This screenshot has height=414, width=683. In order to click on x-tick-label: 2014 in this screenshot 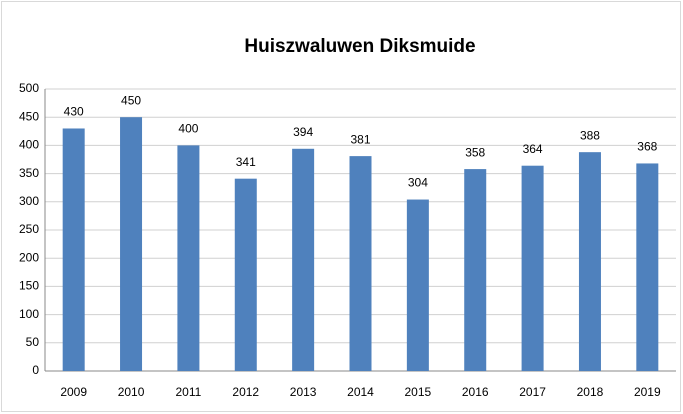, I will do `click(360, 392)`.